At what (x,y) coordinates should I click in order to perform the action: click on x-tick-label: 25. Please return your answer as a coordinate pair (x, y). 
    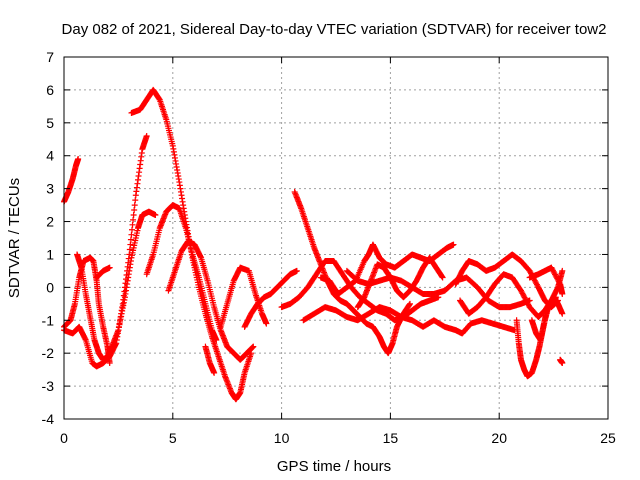
    Looking at the image, I should click on (608, 438).